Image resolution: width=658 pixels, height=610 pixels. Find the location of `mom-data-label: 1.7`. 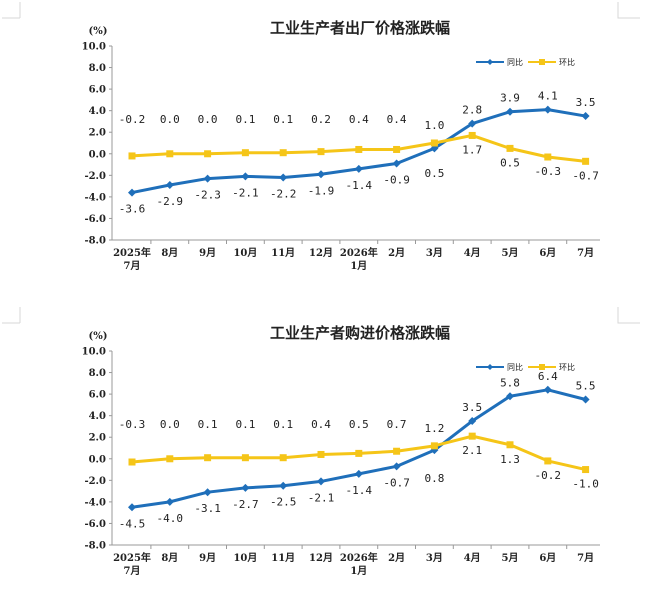

mom-data-label: 1.7 is located at coordinates (472, 149).